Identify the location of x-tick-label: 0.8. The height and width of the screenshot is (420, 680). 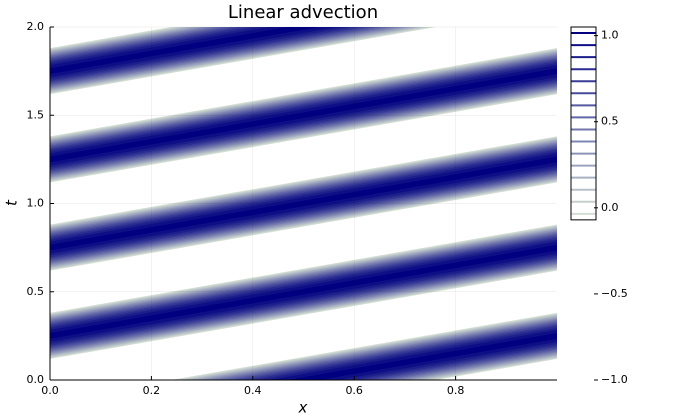
(456, 390).